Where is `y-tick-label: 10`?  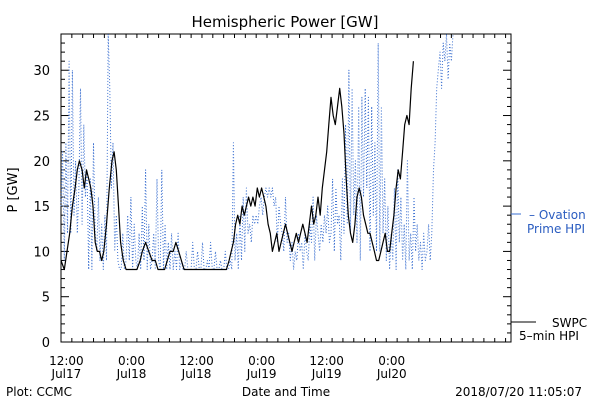 y-tick-label: 10 is located at coordinates (41, 252).